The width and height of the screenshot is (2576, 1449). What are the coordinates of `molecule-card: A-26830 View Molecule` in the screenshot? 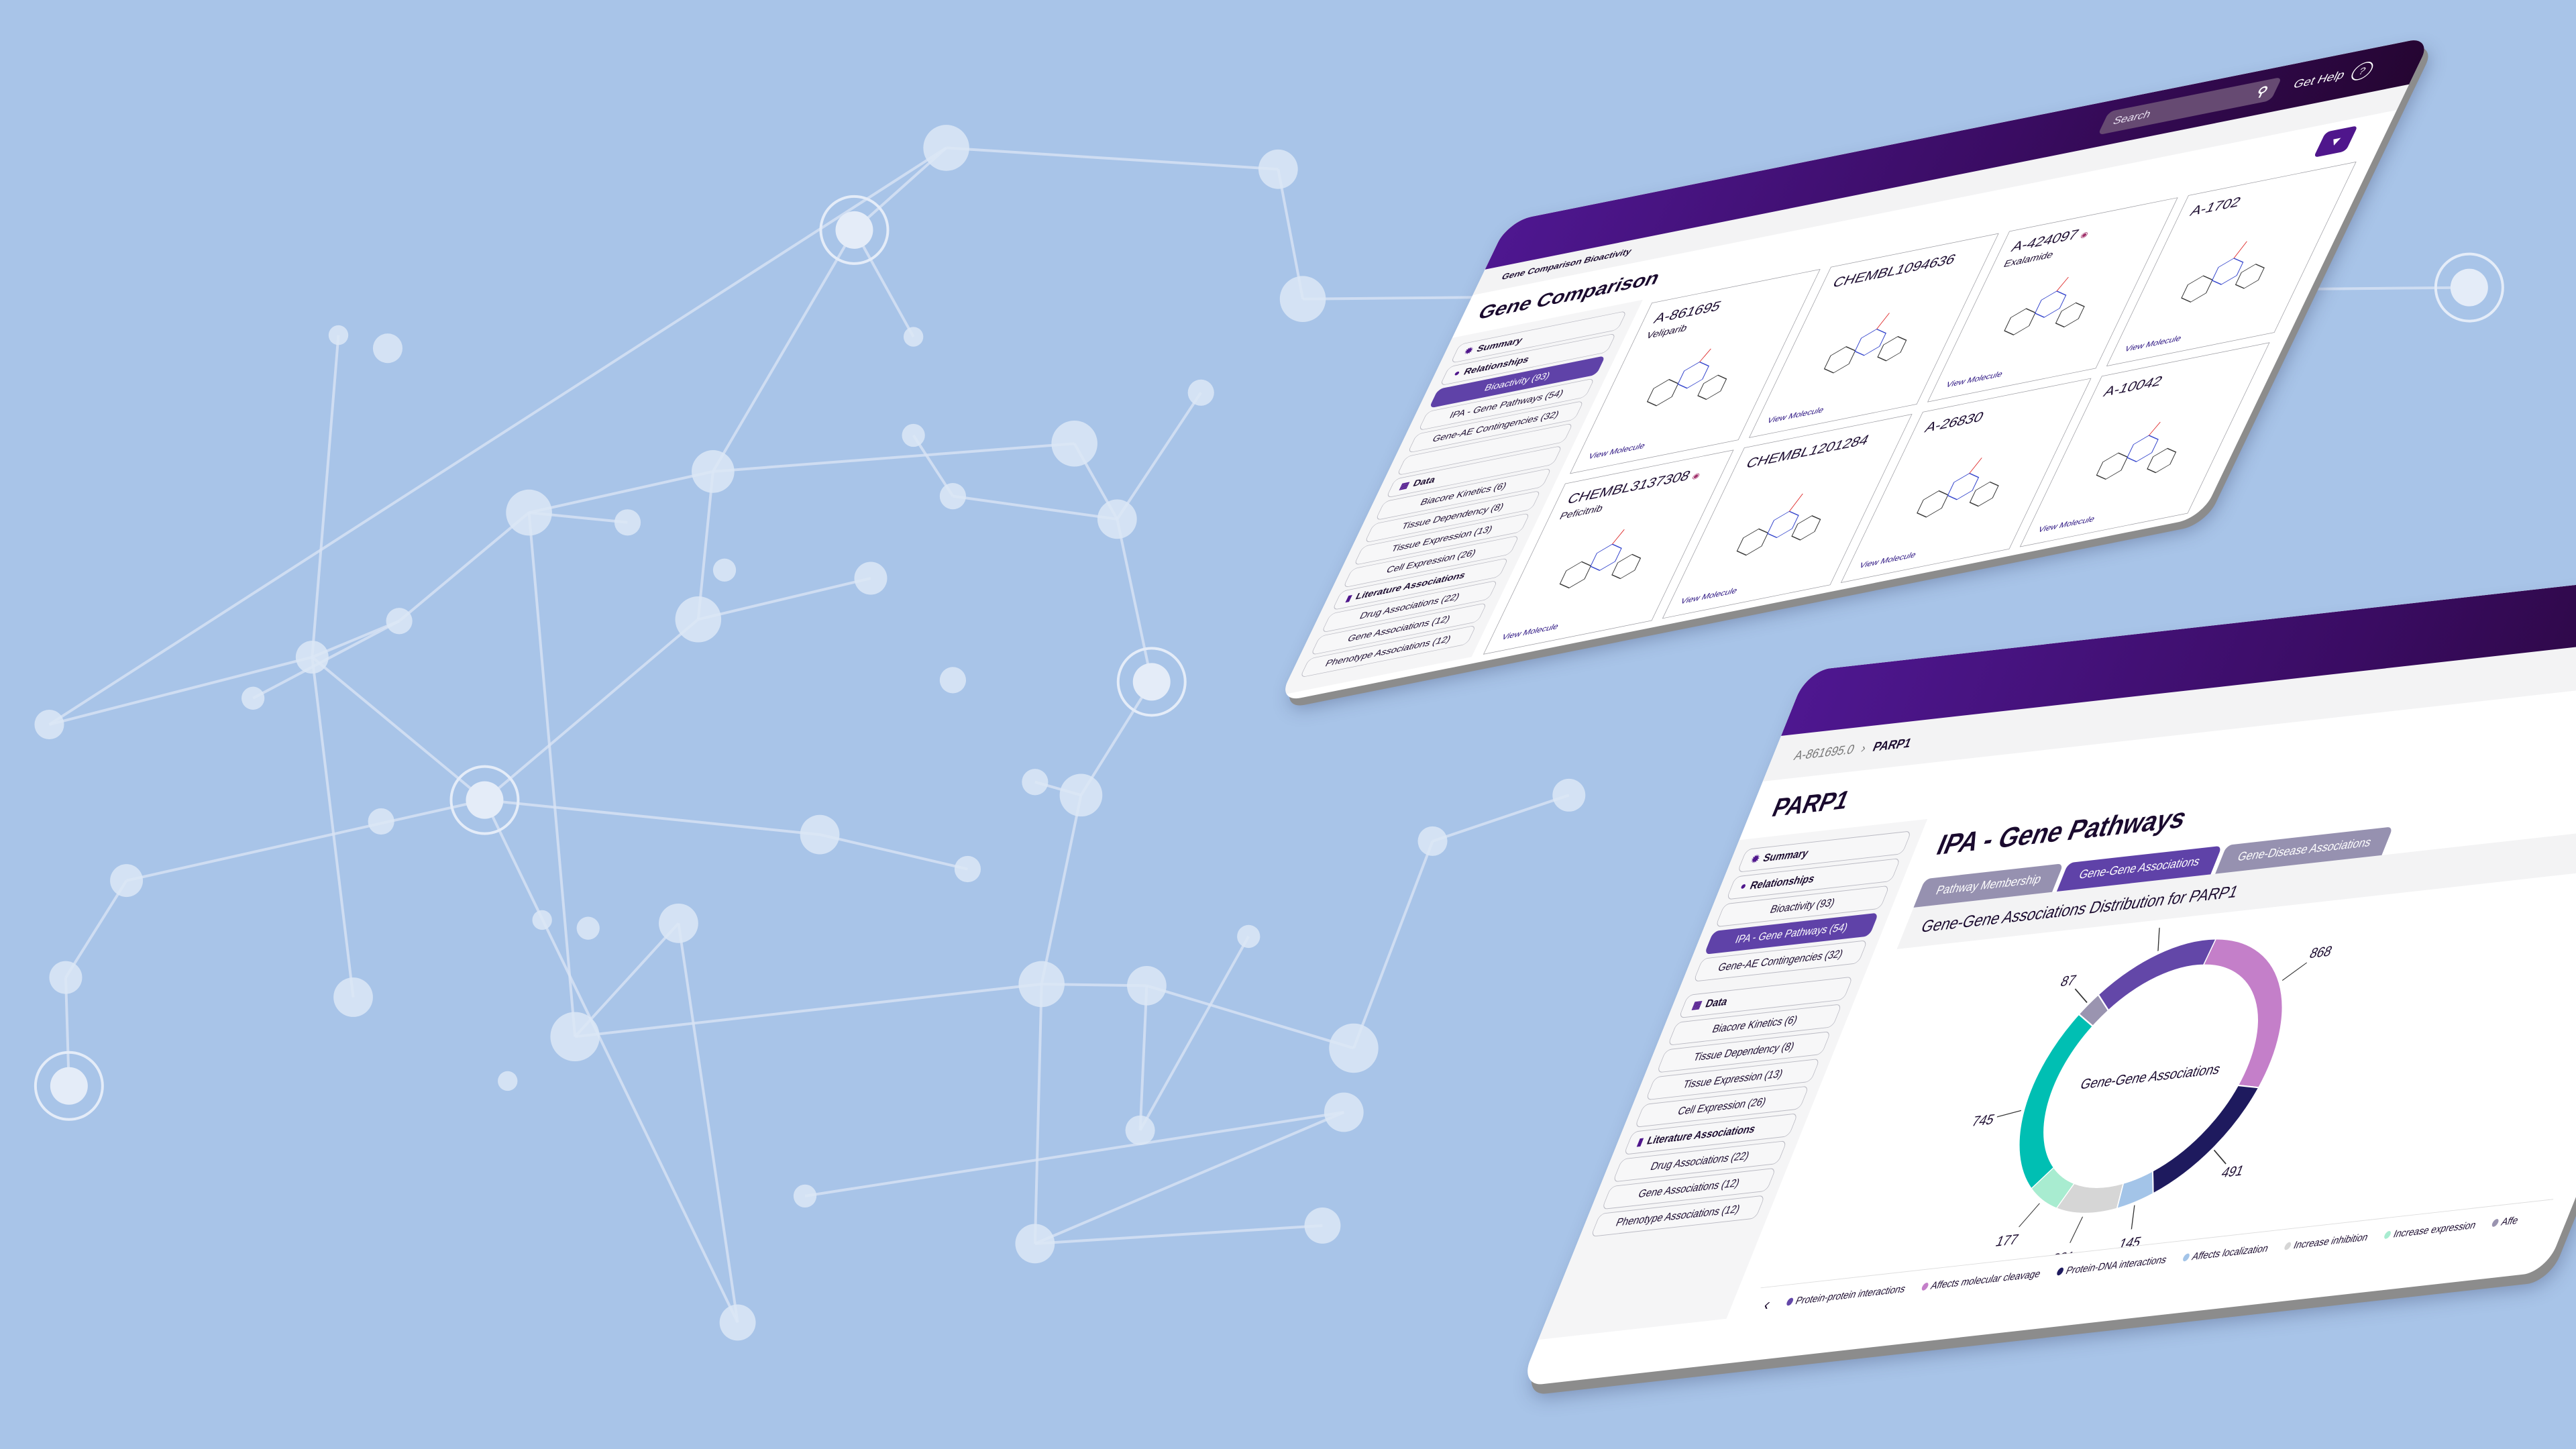 It's located at (1966, 480).